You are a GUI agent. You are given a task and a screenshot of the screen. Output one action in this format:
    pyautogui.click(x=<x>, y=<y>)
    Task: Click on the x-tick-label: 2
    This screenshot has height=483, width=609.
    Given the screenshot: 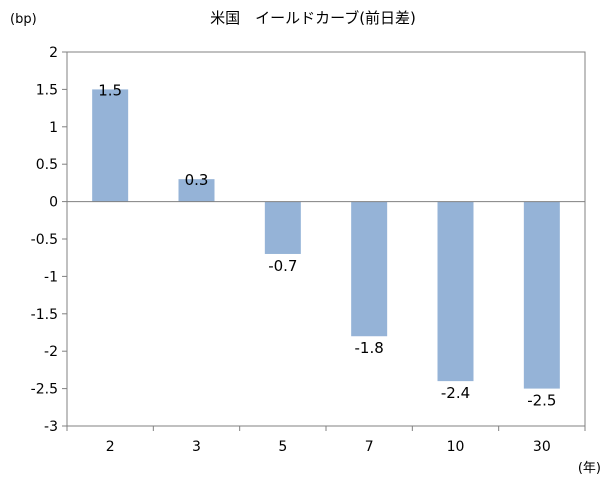 What is the action you would take?
    pyautogui.click(x=110, y=447)
    